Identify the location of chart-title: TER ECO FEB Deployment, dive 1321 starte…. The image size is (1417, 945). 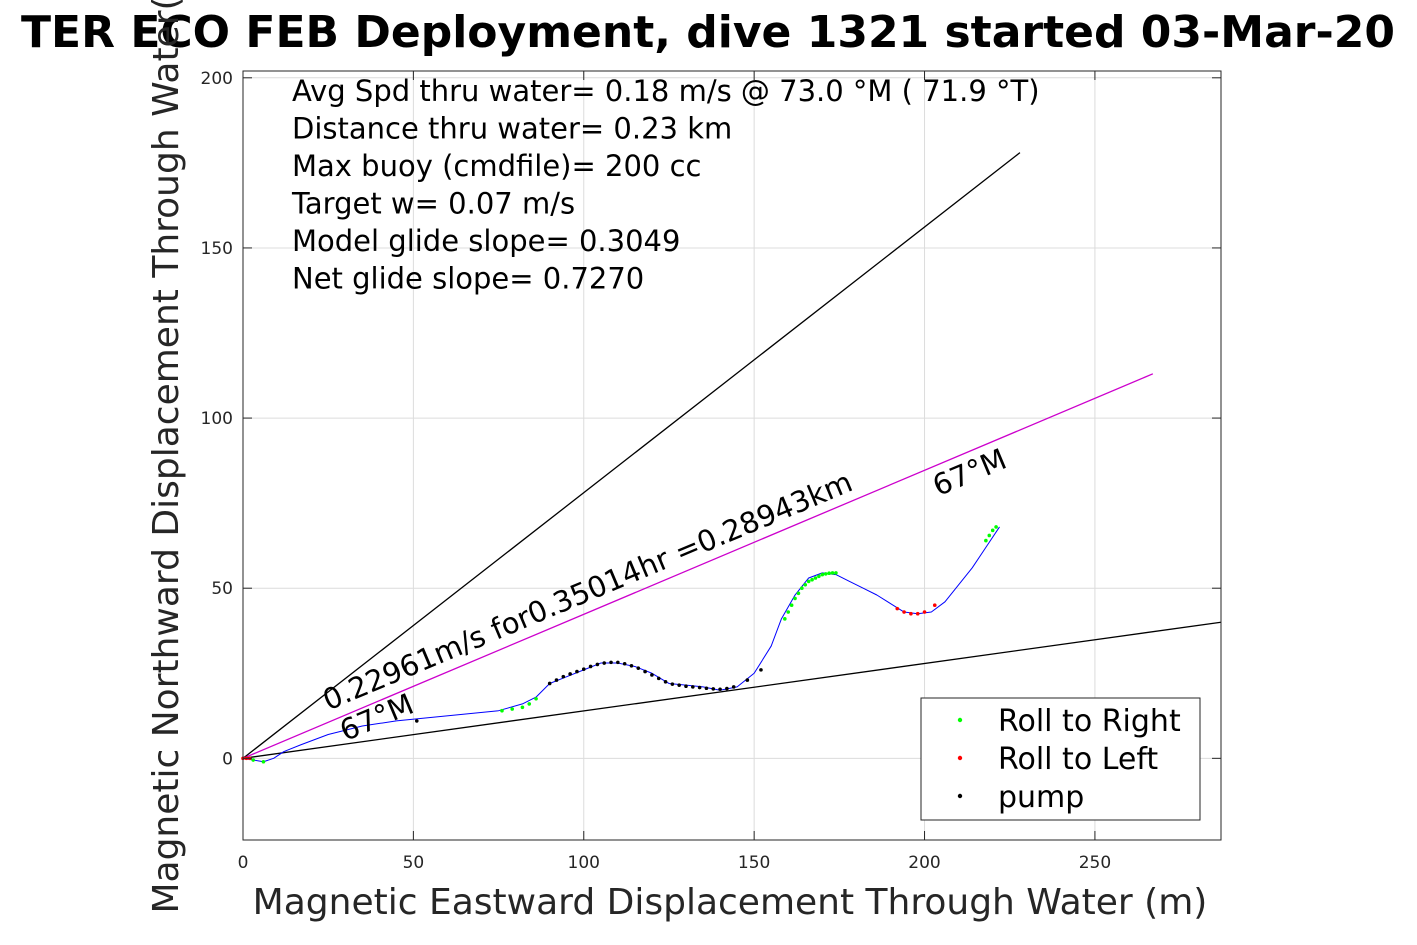
(708, 32).